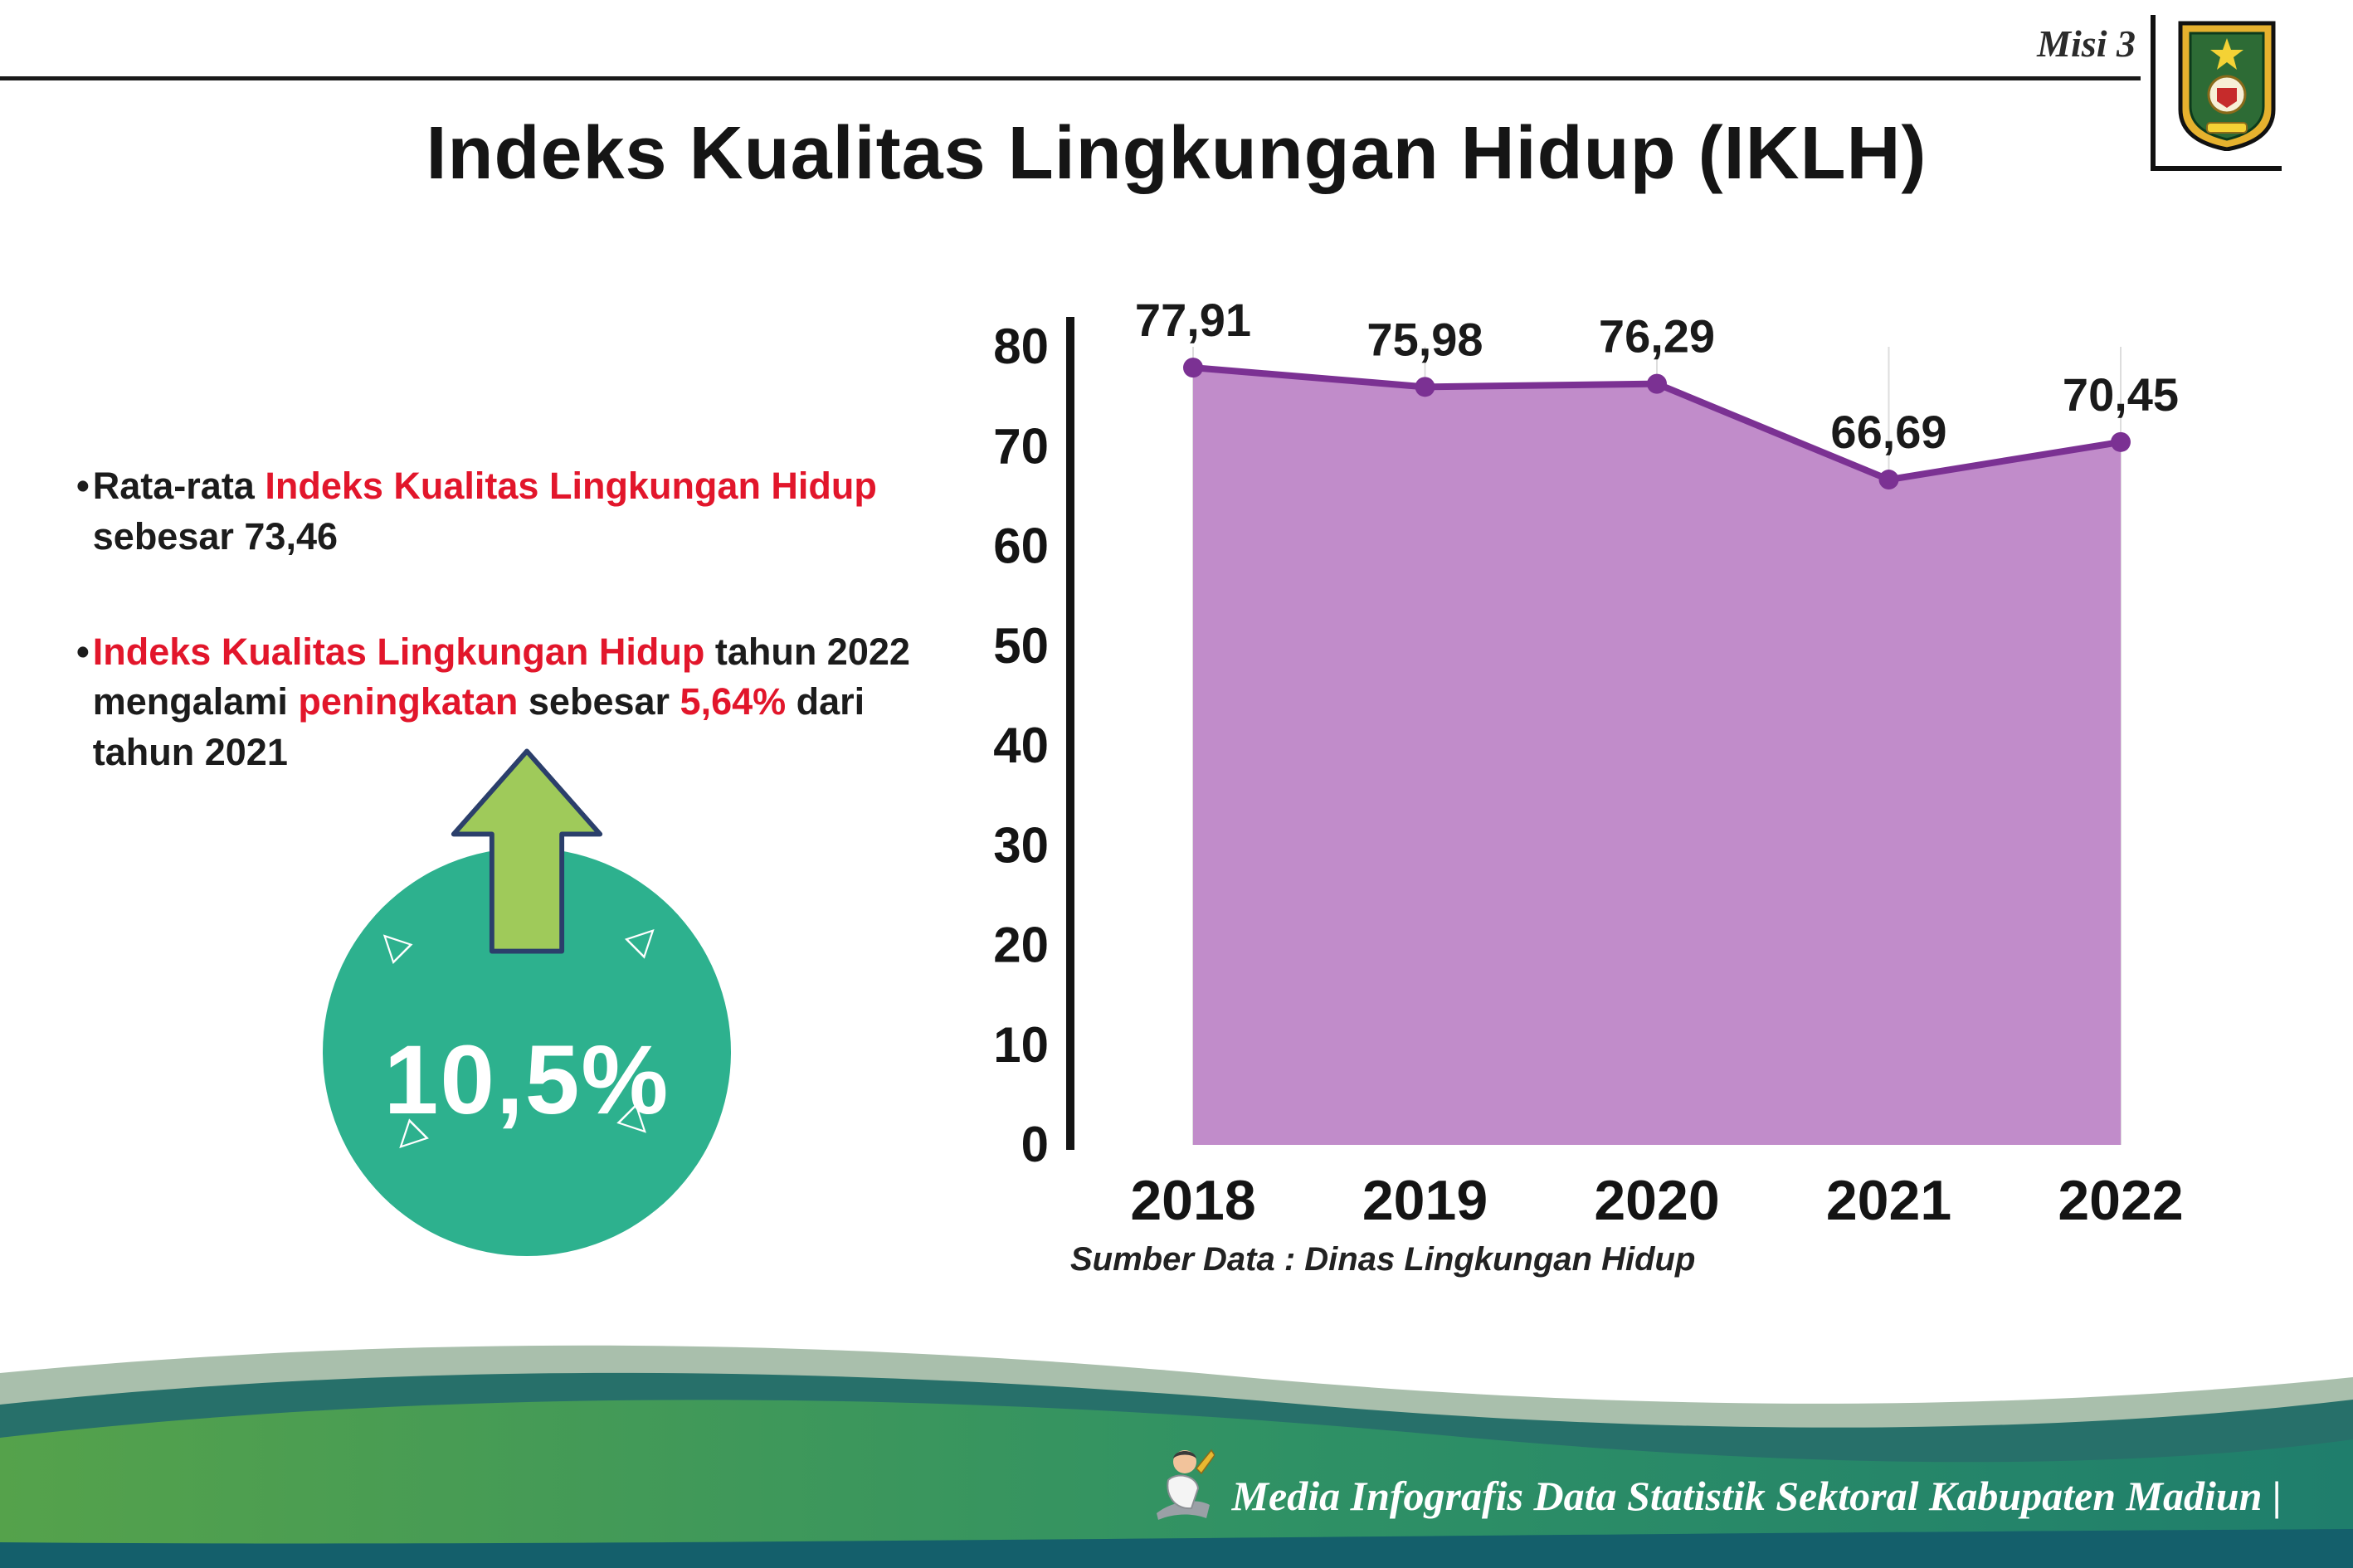 The height and width of the screenshot is (1568, 2353). I want to click on svg-text: 77,91, so click(1193, 320).